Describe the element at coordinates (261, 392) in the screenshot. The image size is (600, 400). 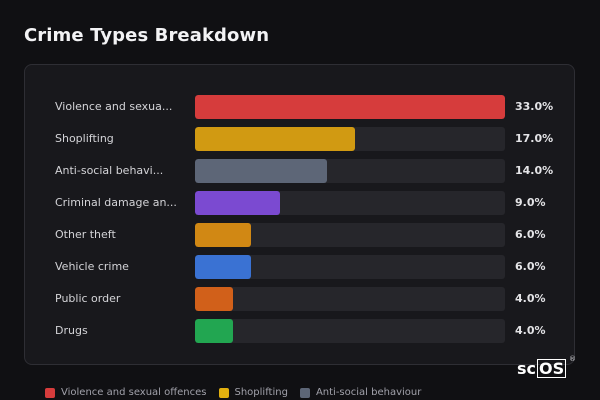
I see `legend-label: Shoplifting` at that location.